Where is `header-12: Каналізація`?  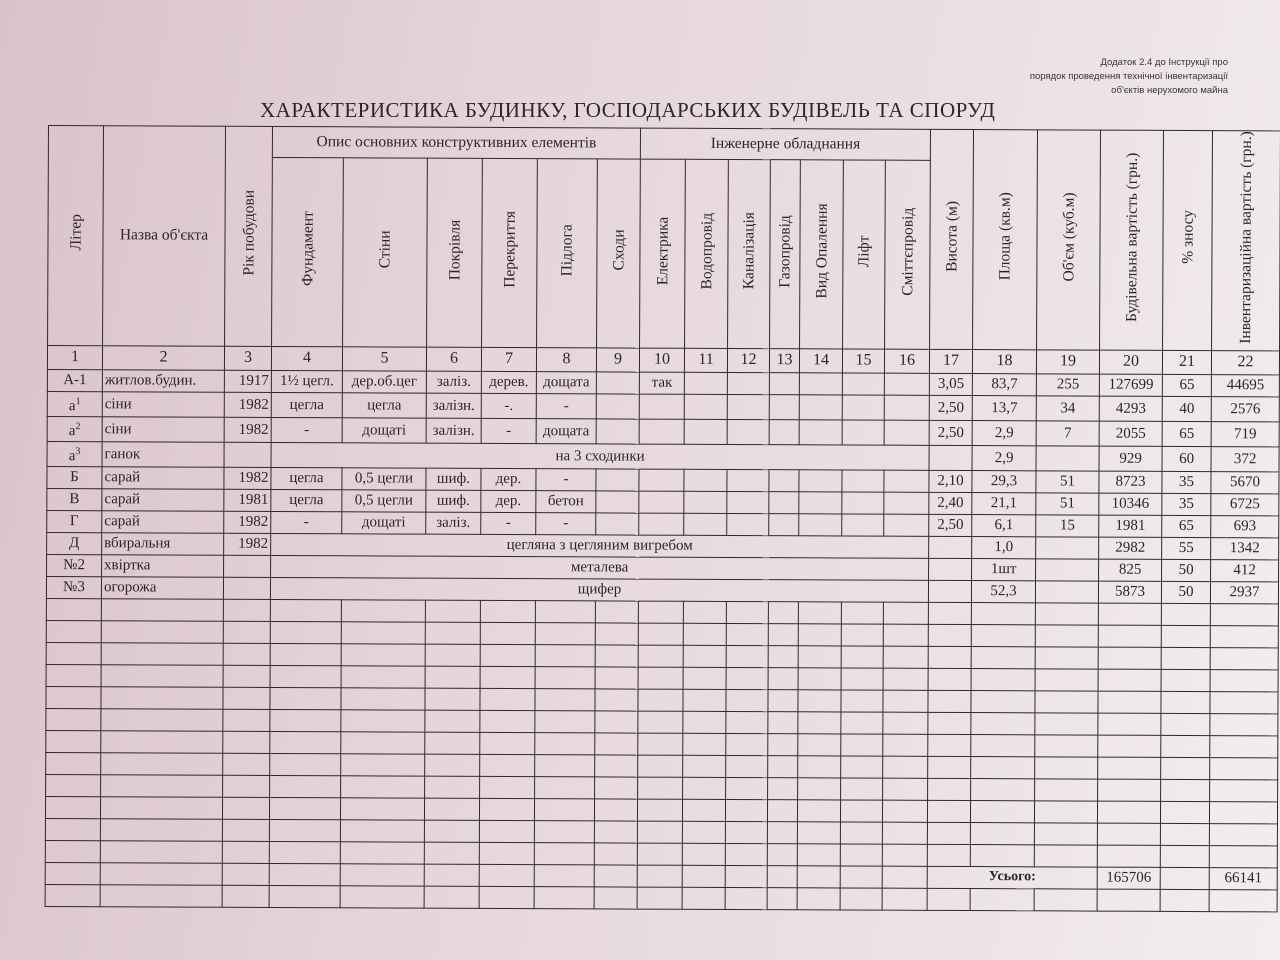
header-12: Каналізація is located at coordinates (749, 254).